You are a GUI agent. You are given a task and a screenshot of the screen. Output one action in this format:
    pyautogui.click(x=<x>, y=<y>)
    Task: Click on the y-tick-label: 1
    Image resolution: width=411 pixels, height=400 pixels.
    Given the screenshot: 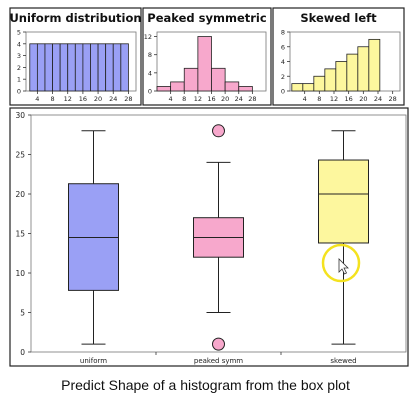 What is the action you would take?
    pyautogui.click(x=19, y=80)
    